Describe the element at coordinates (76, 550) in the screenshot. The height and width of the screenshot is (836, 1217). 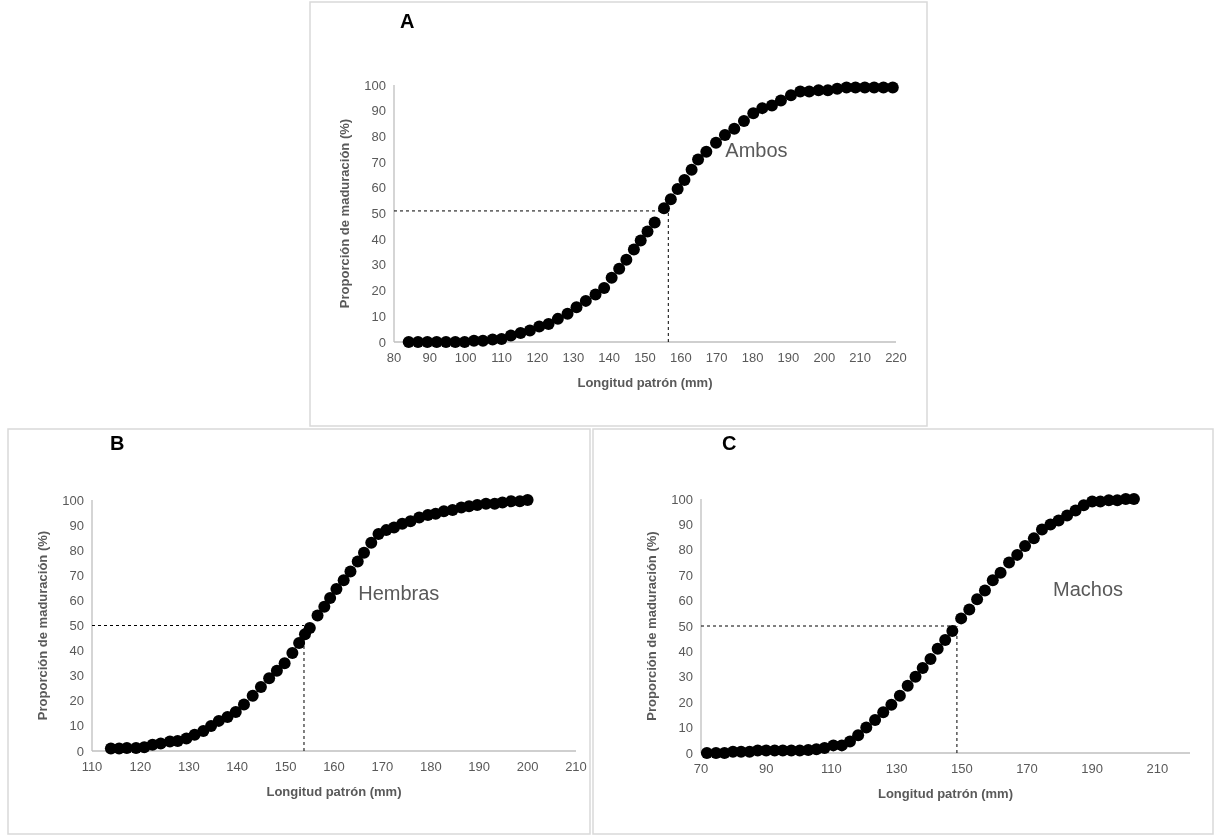
I see `y-tick-label: 80` at that location.